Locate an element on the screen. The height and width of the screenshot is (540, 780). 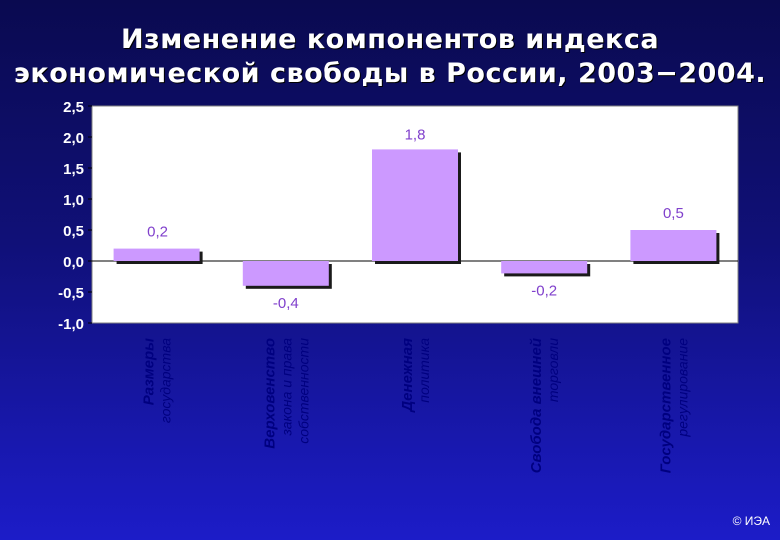
category-label: Государственное регулирование is located at coordinates (673, 405).